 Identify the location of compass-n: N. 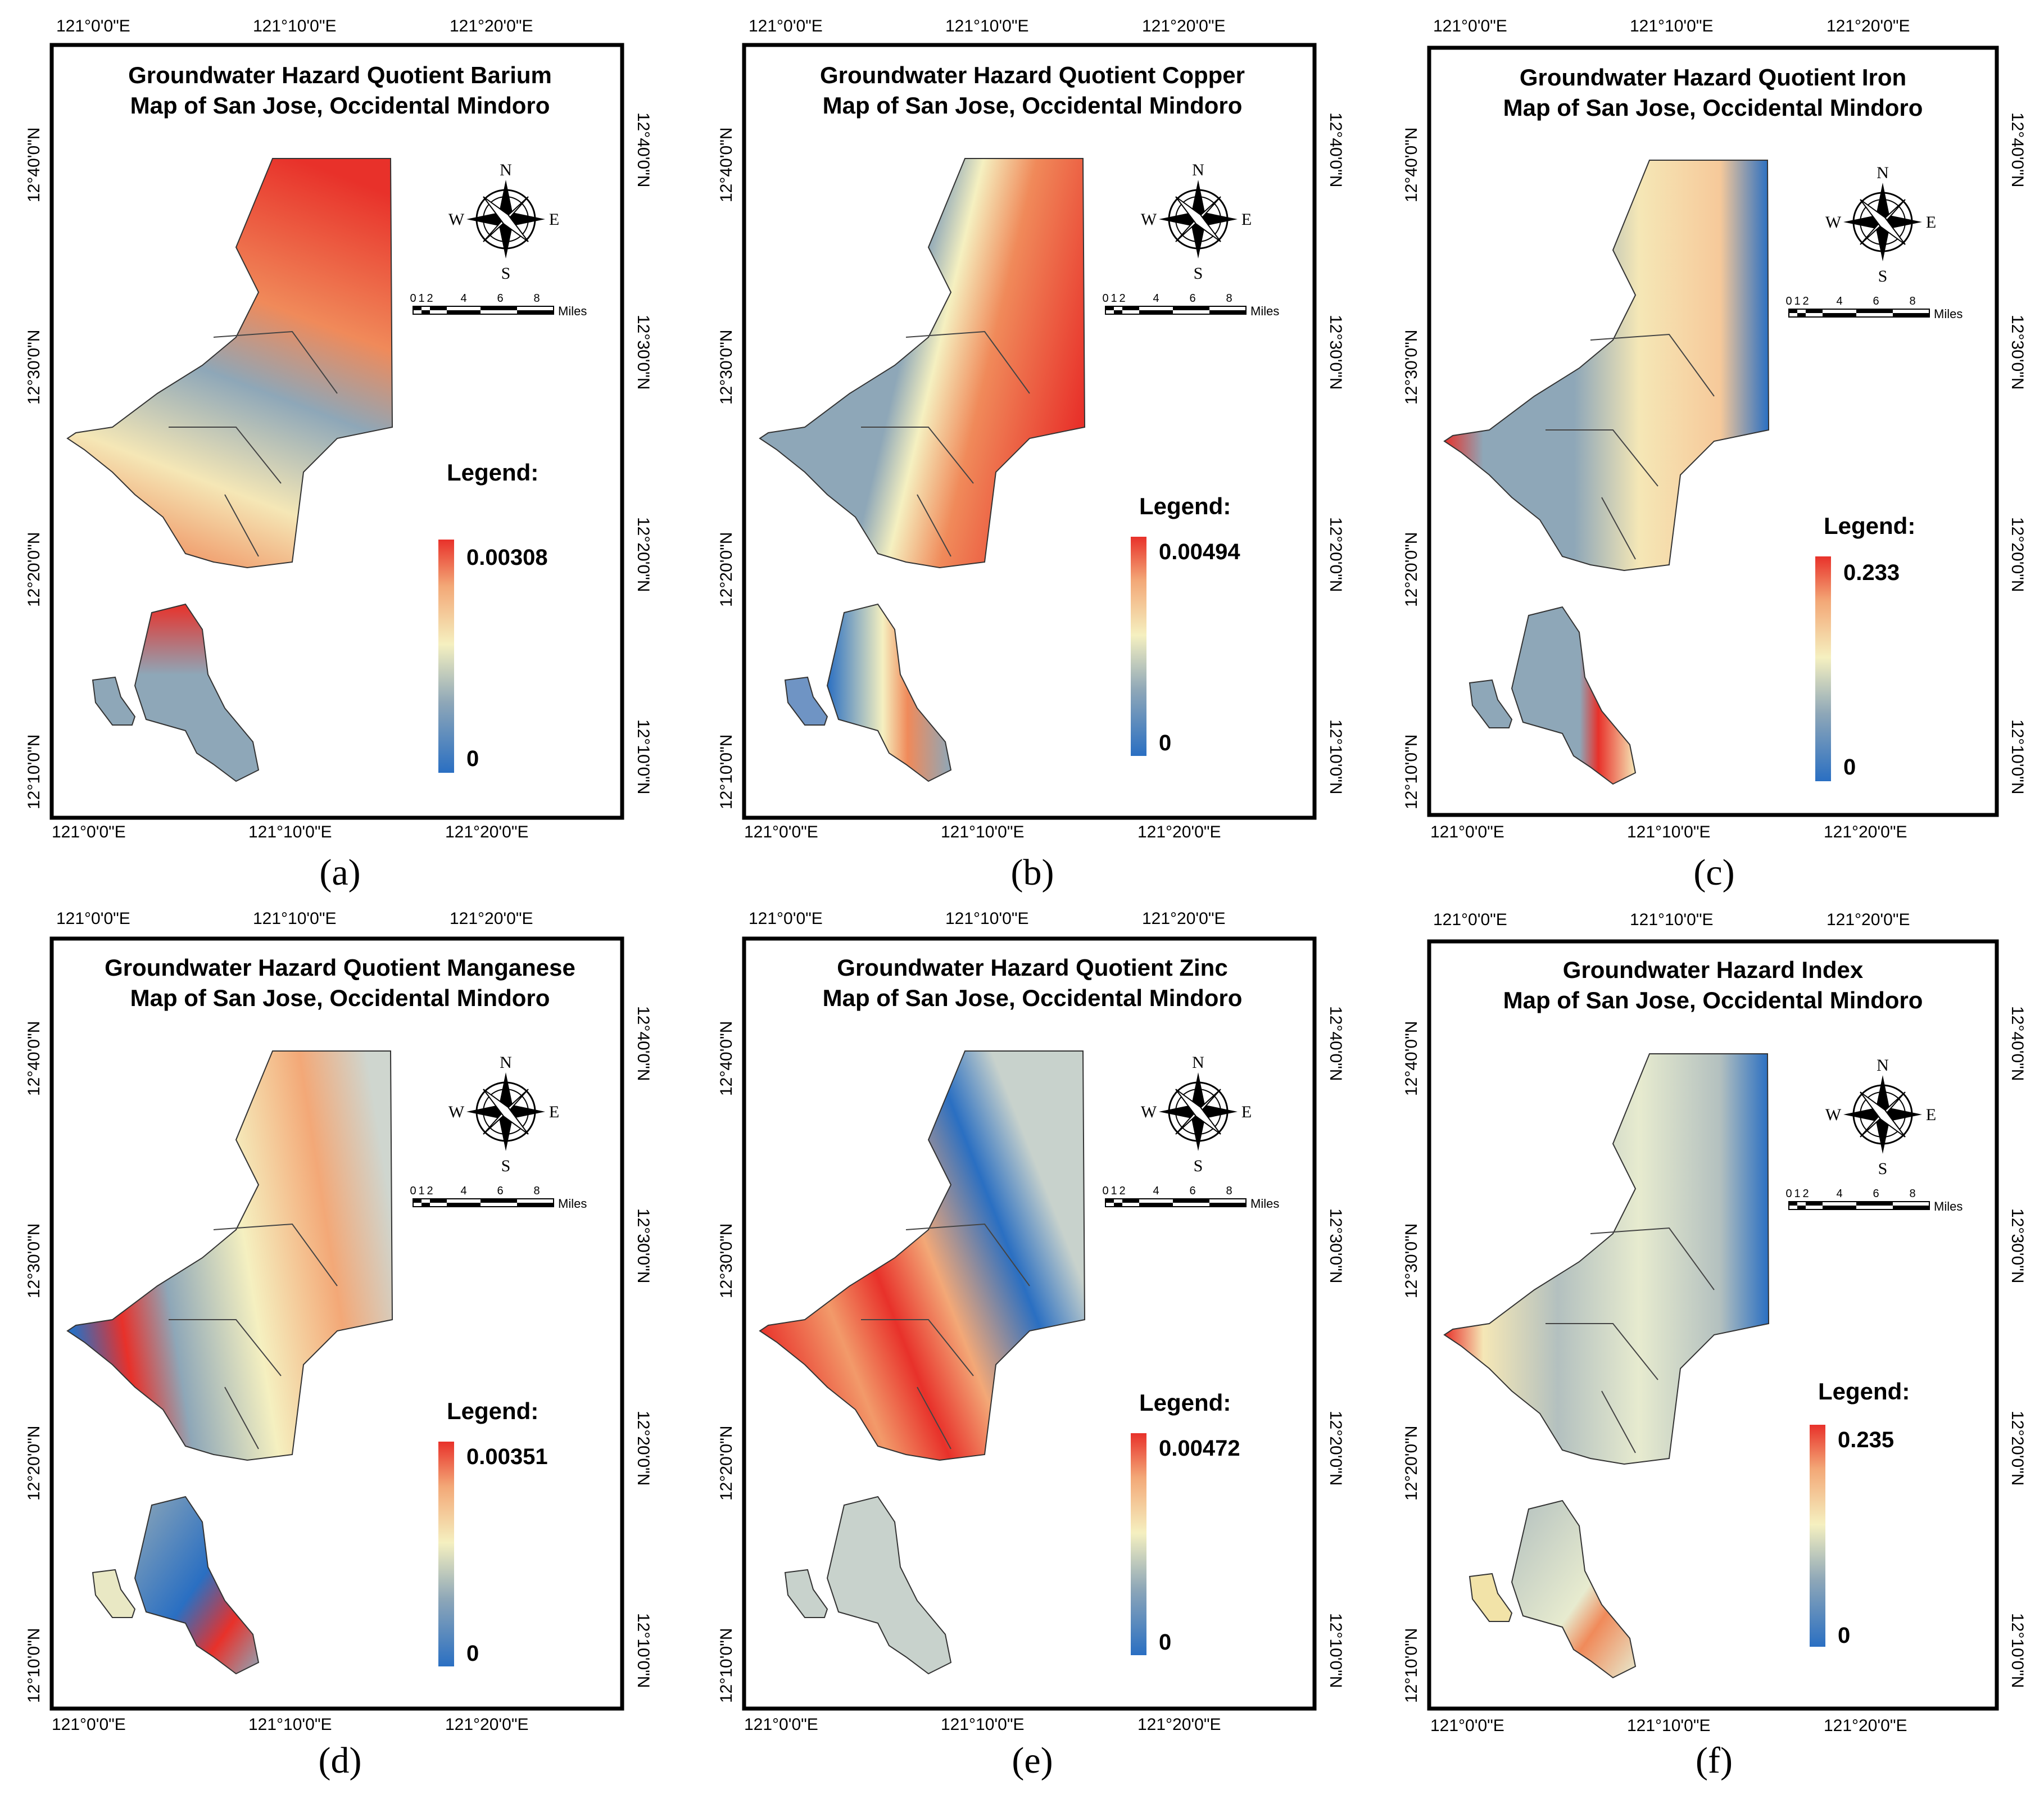
(506, 170).